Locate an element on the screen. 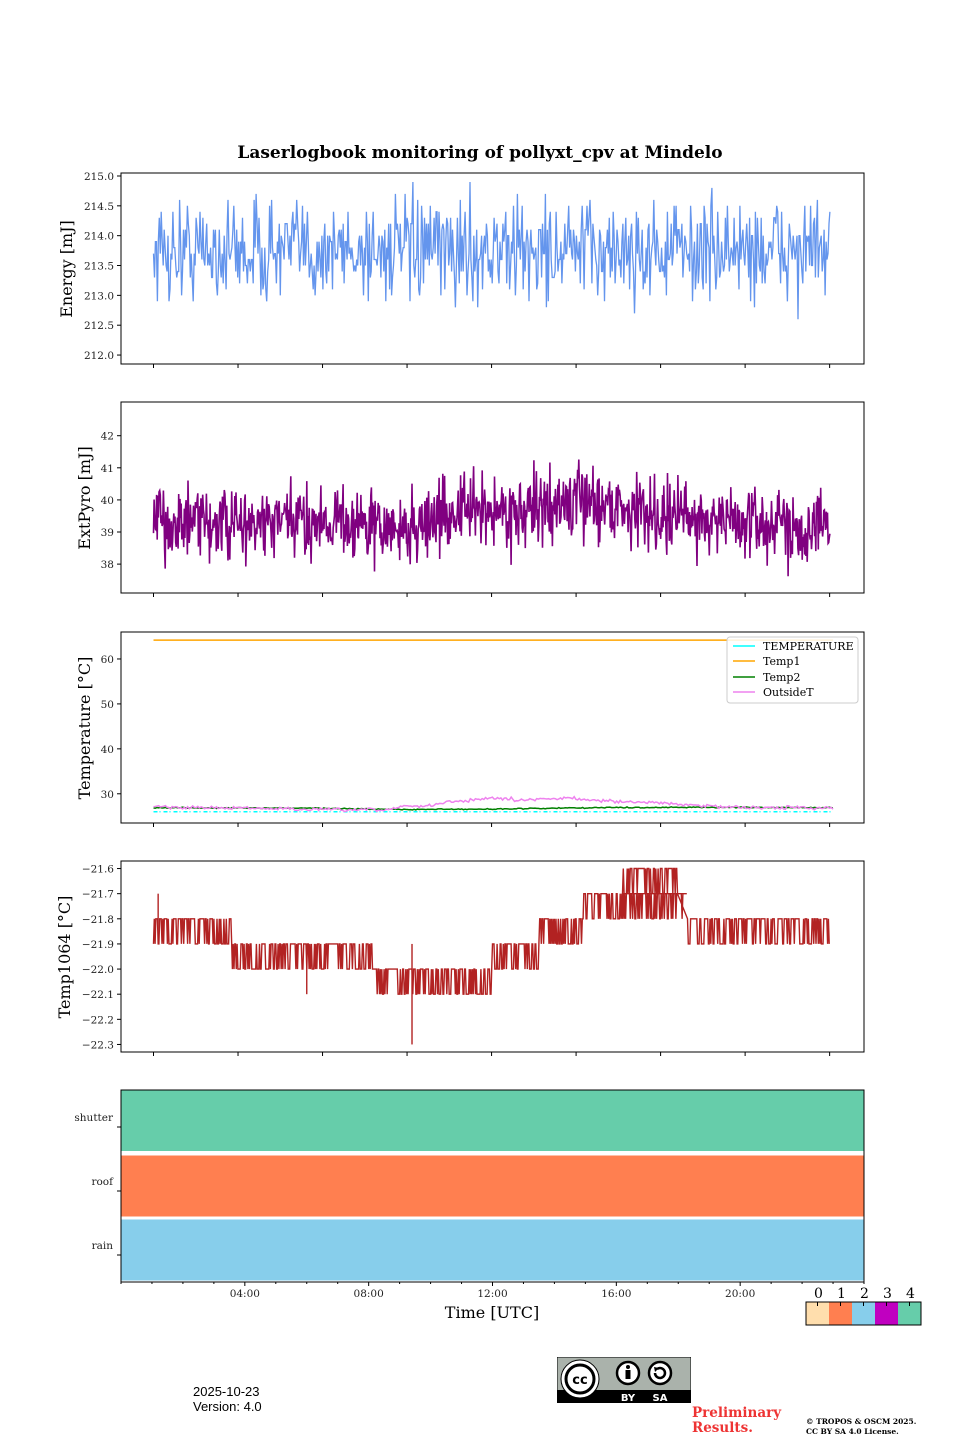 The height and width of the screenshot is (1440, 960). ytick-label: 41 is located at coordinates (107, 469).